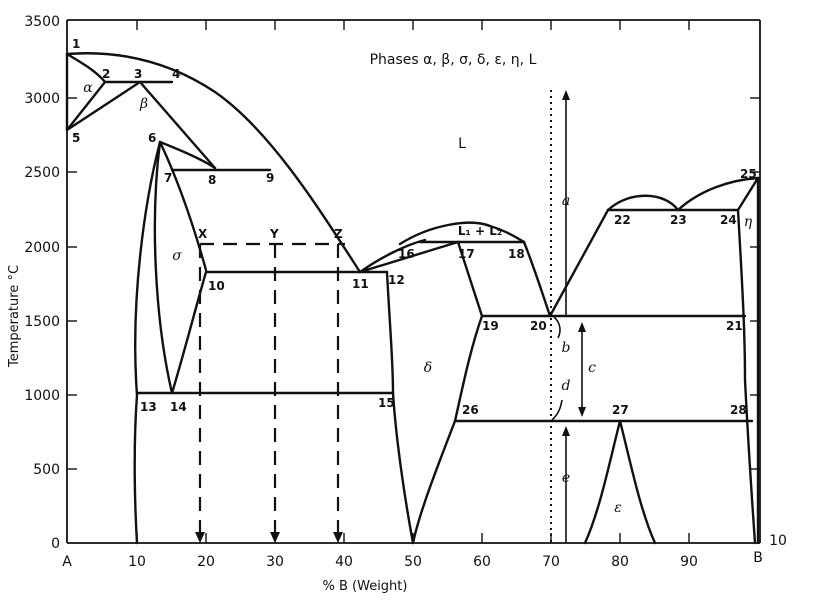 The image size is (813, 602). Describe the element at coordinates (338, 234) in the screenshot. I see `point-Z: Z` at that location.